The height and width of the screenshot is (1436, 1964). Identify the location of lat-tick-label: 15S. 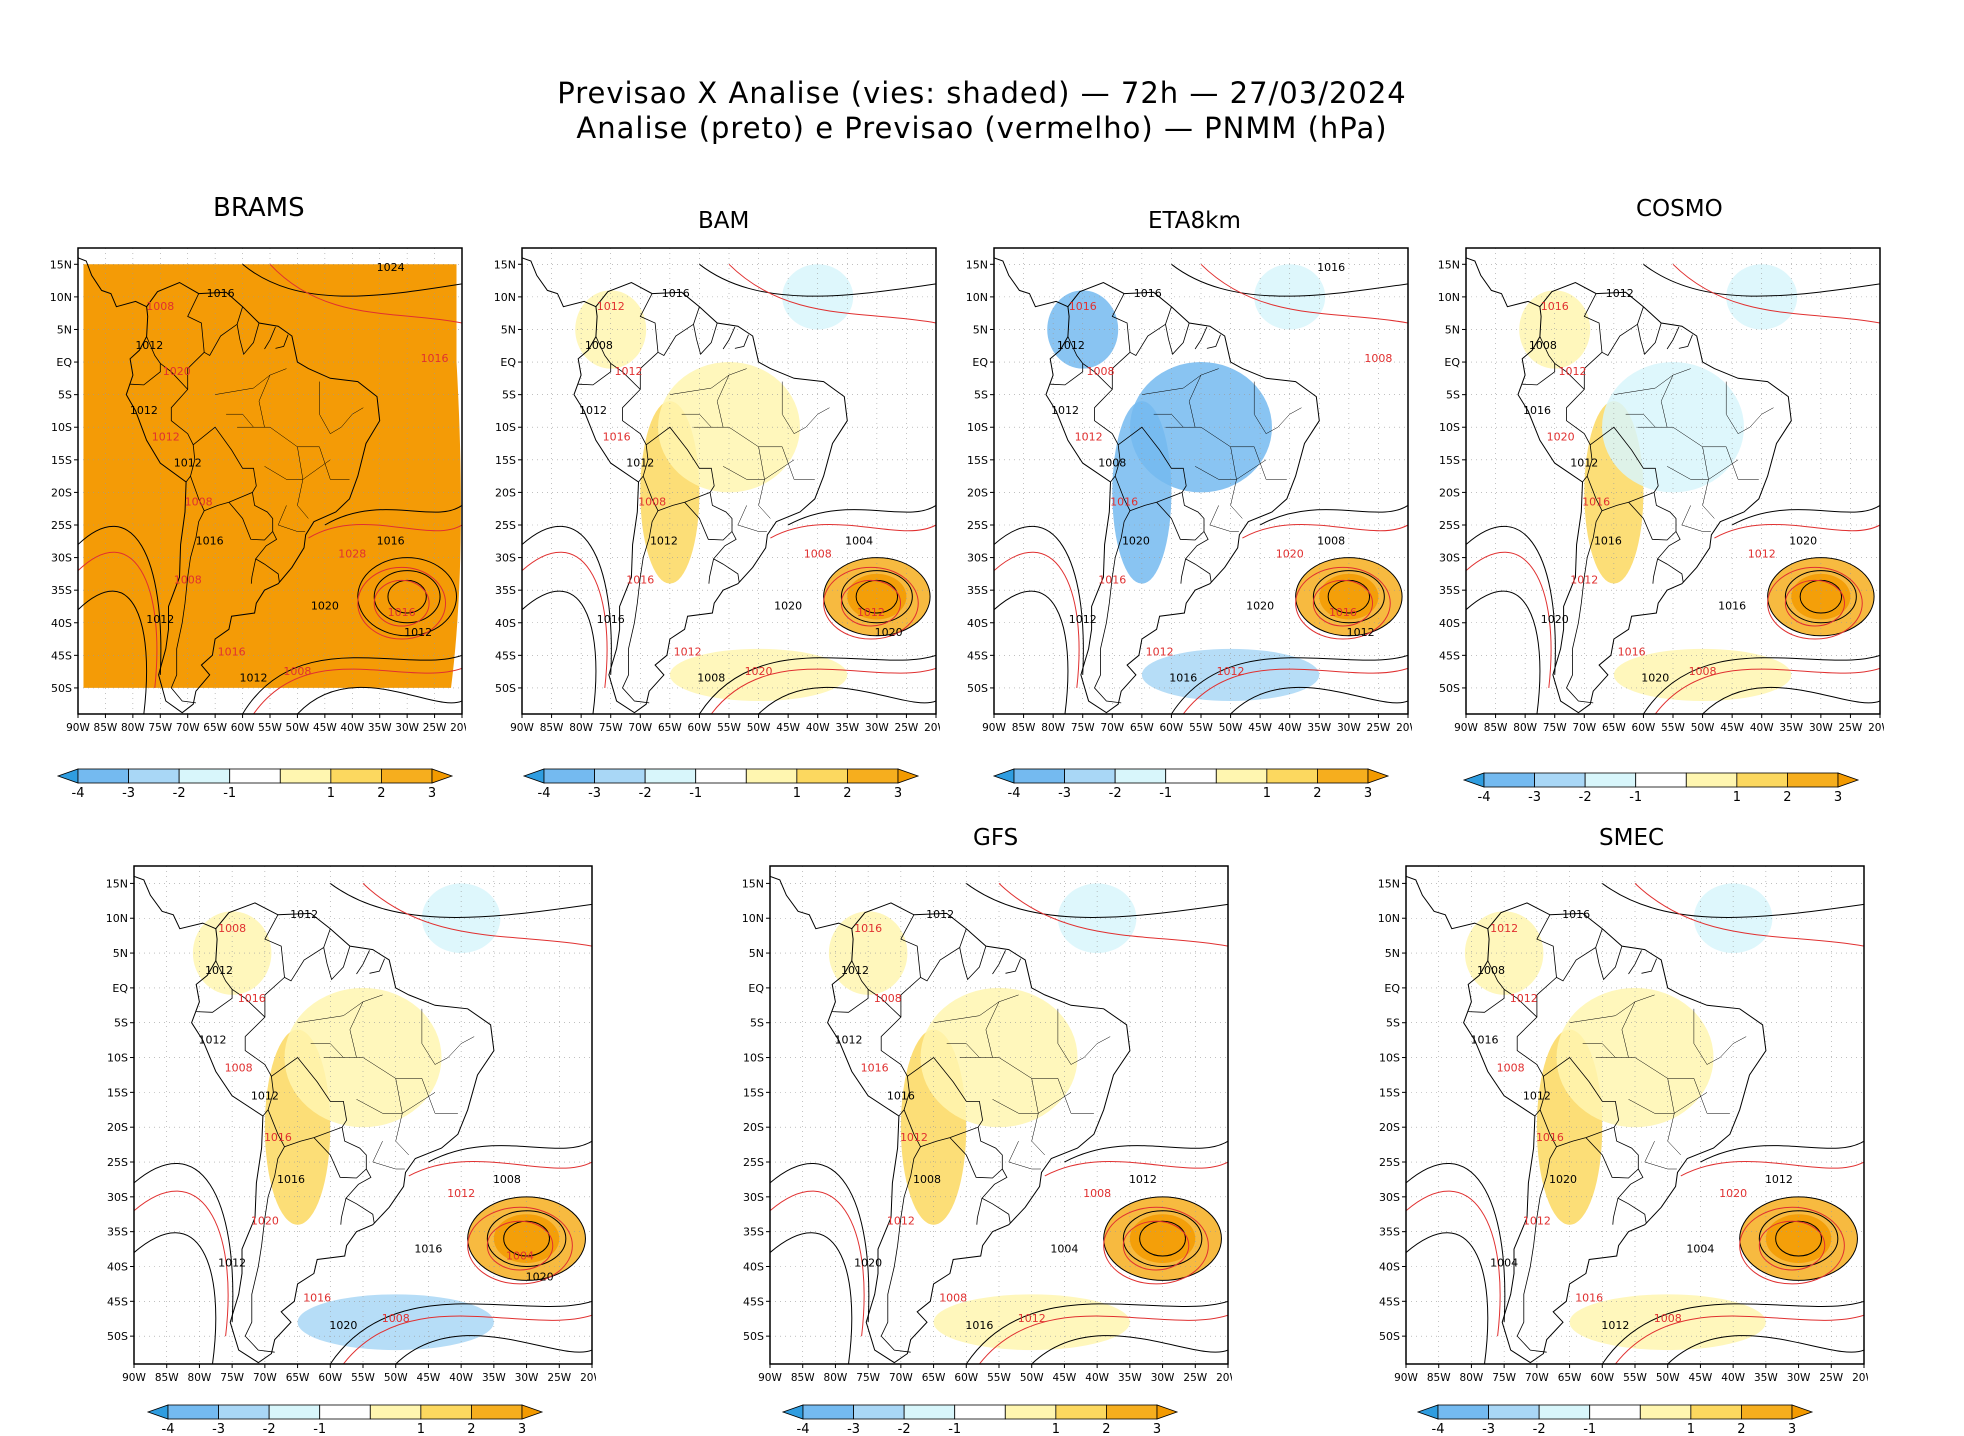
(1389, 1092).